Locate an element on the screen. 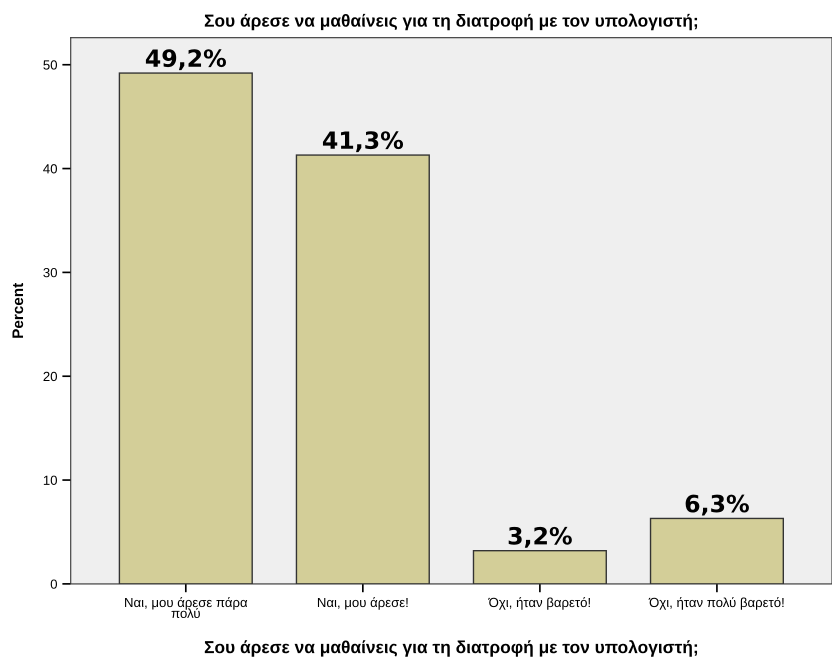 The image size is (832, 662). x-tick-label: Ναι, μου άρεσε! is located at coordinates (363, 603).